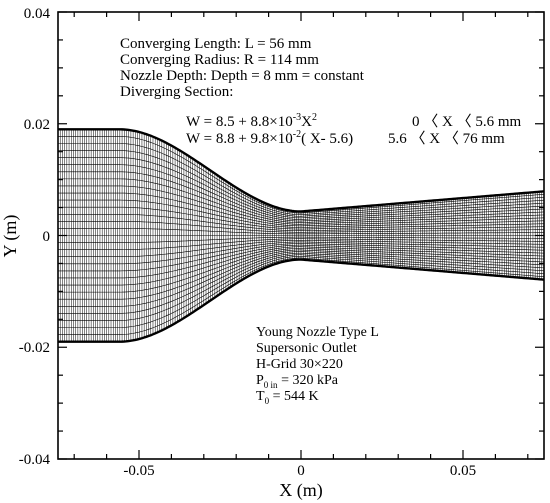  I want to click on converging-radius-text: Converging Radius: R = 114 mm, so click(219, 60).